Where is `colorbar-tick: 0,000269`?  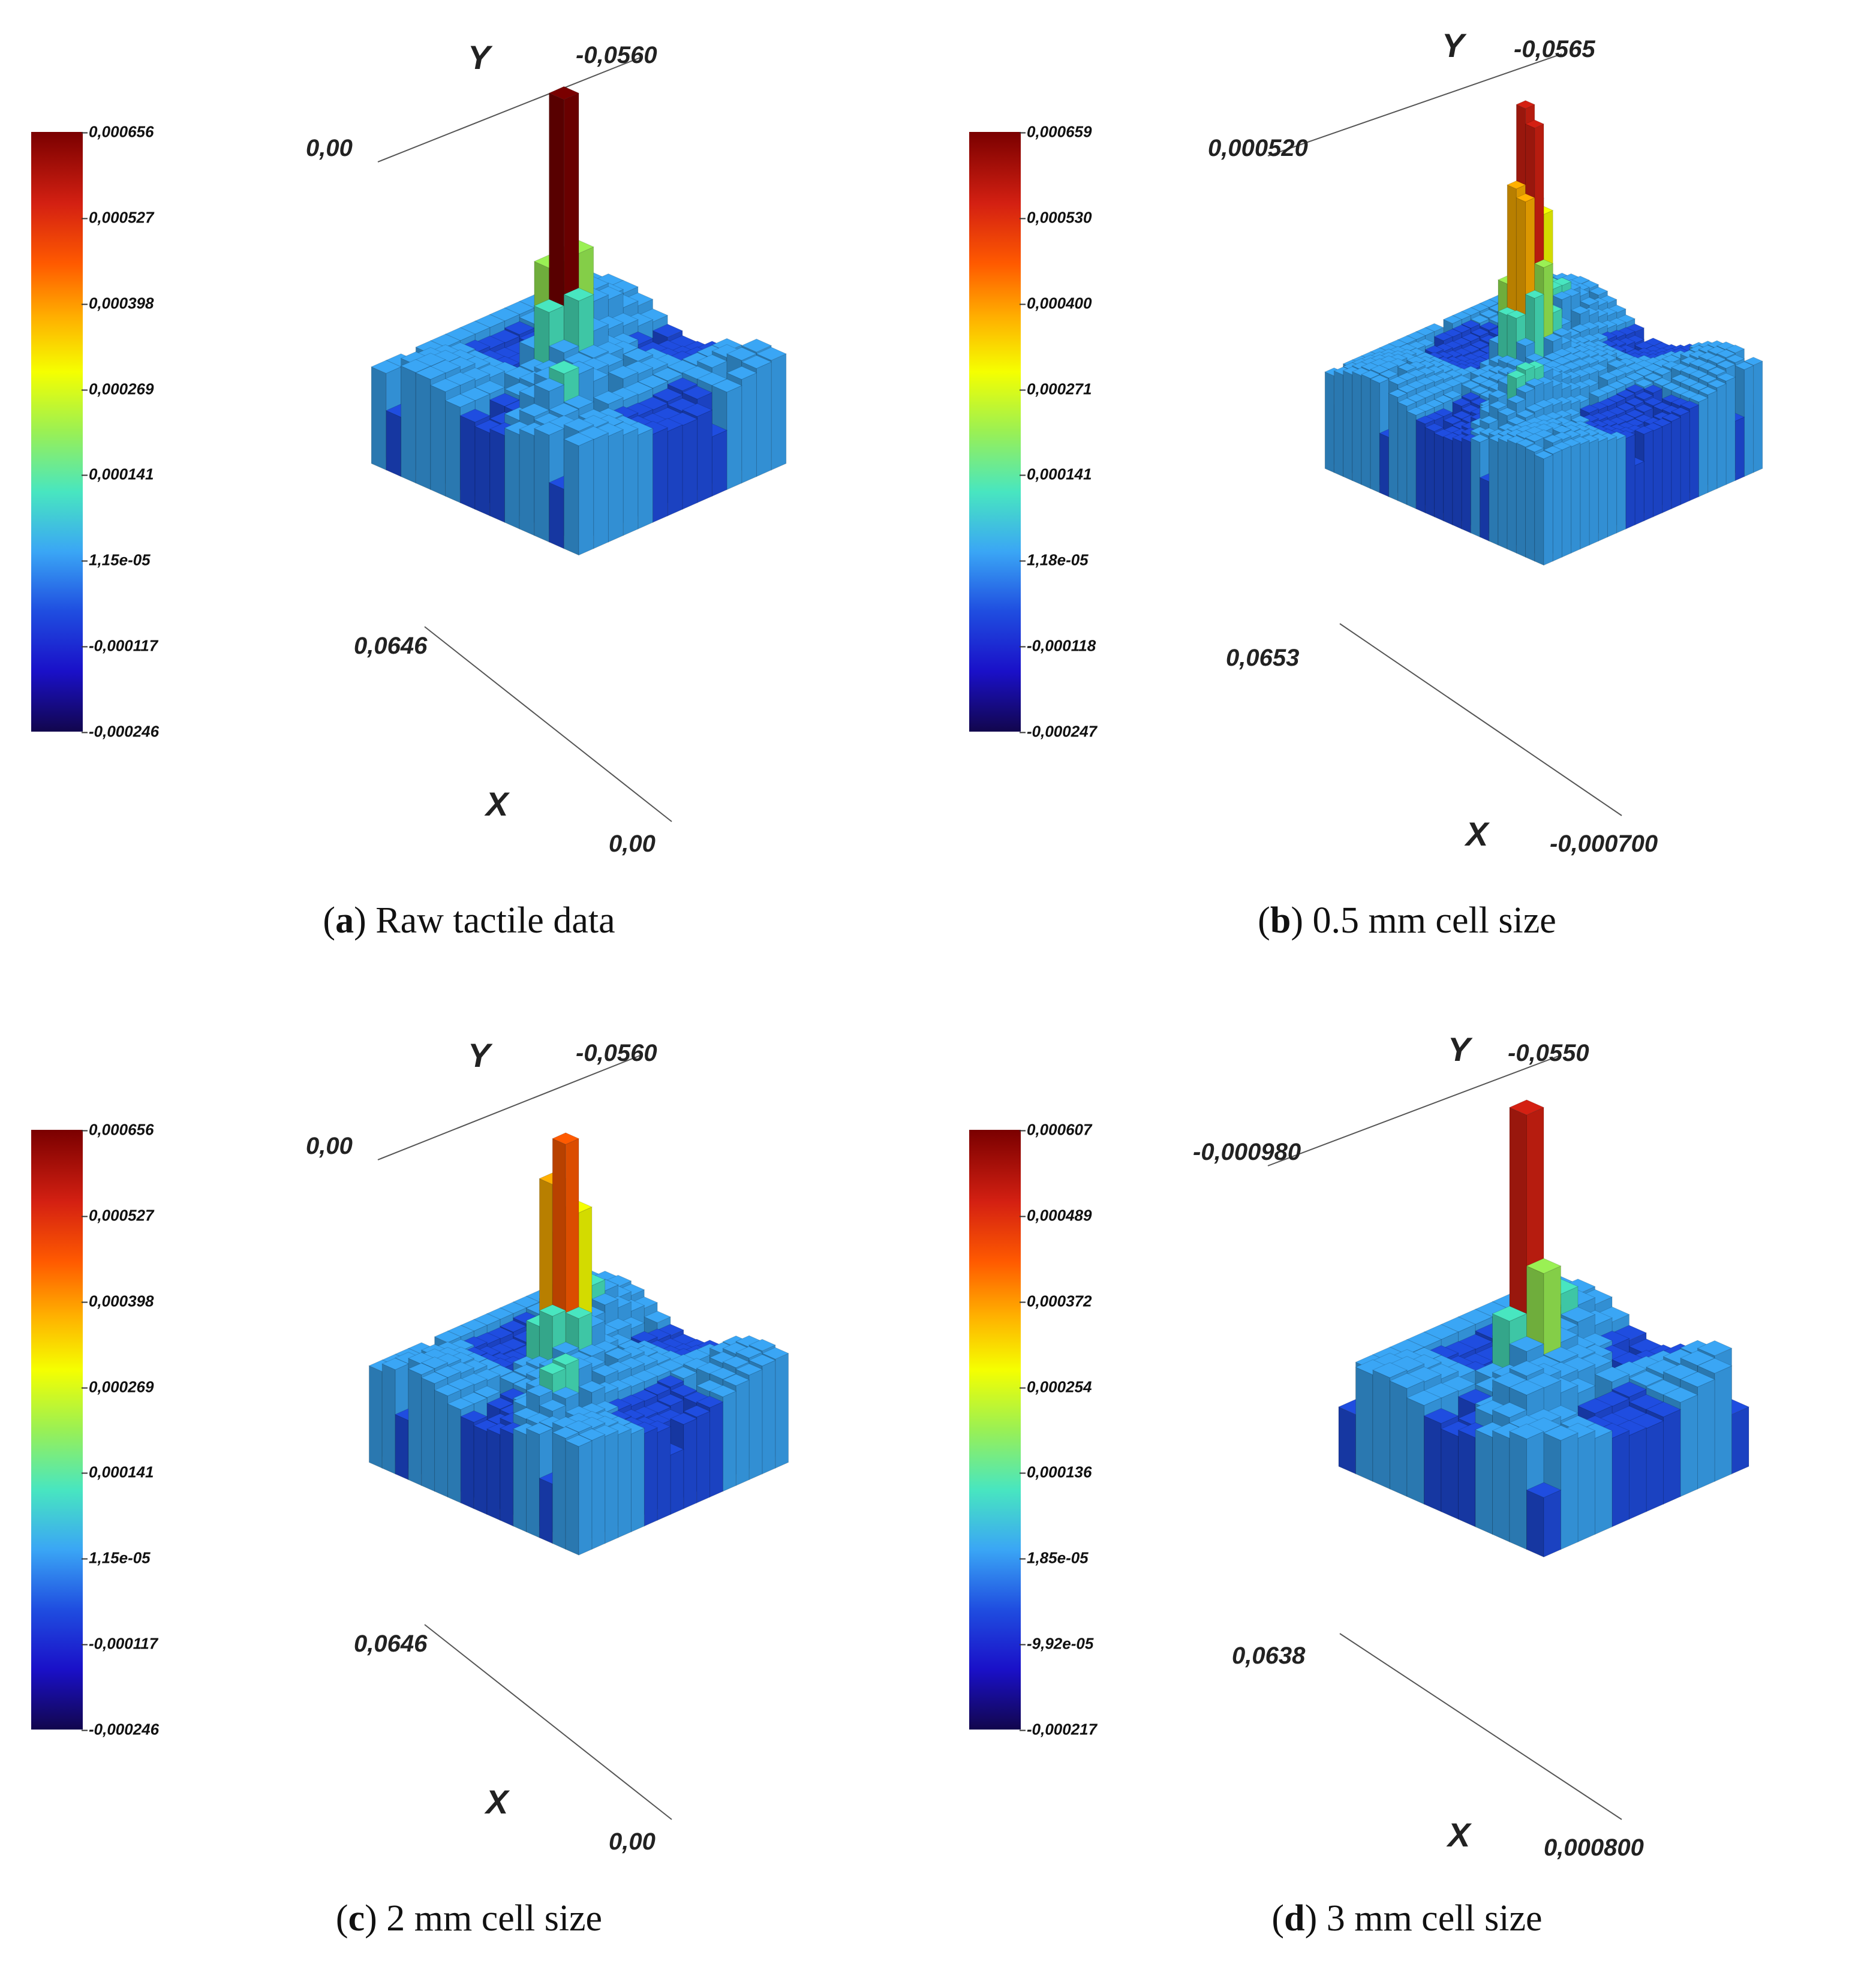 colorbar-tick: 0,000269 is located at coordinates (118, 389).